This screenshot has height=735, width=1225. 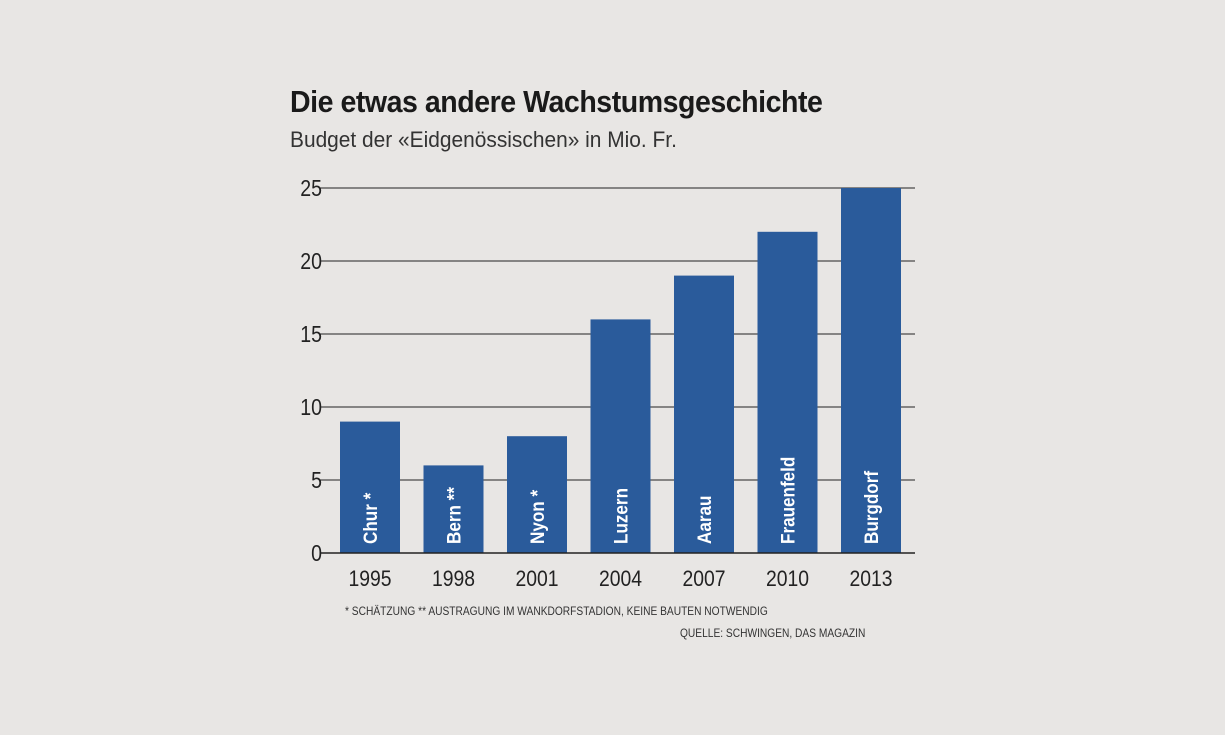 I want to click on x-tick-label: 1995, so click(x=369, y=579).